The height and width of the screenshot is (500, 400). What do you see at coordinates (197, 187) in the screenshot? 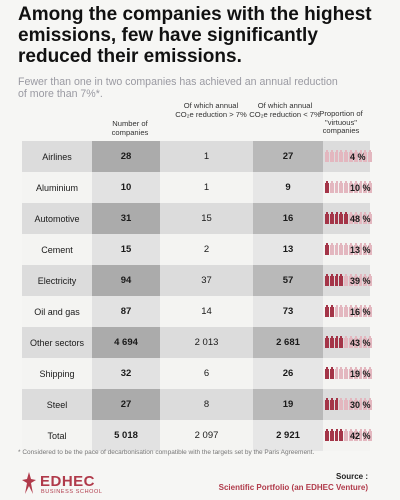
I see `table-row: Aluminium 10 1 9` at bounding box center [197, 187].